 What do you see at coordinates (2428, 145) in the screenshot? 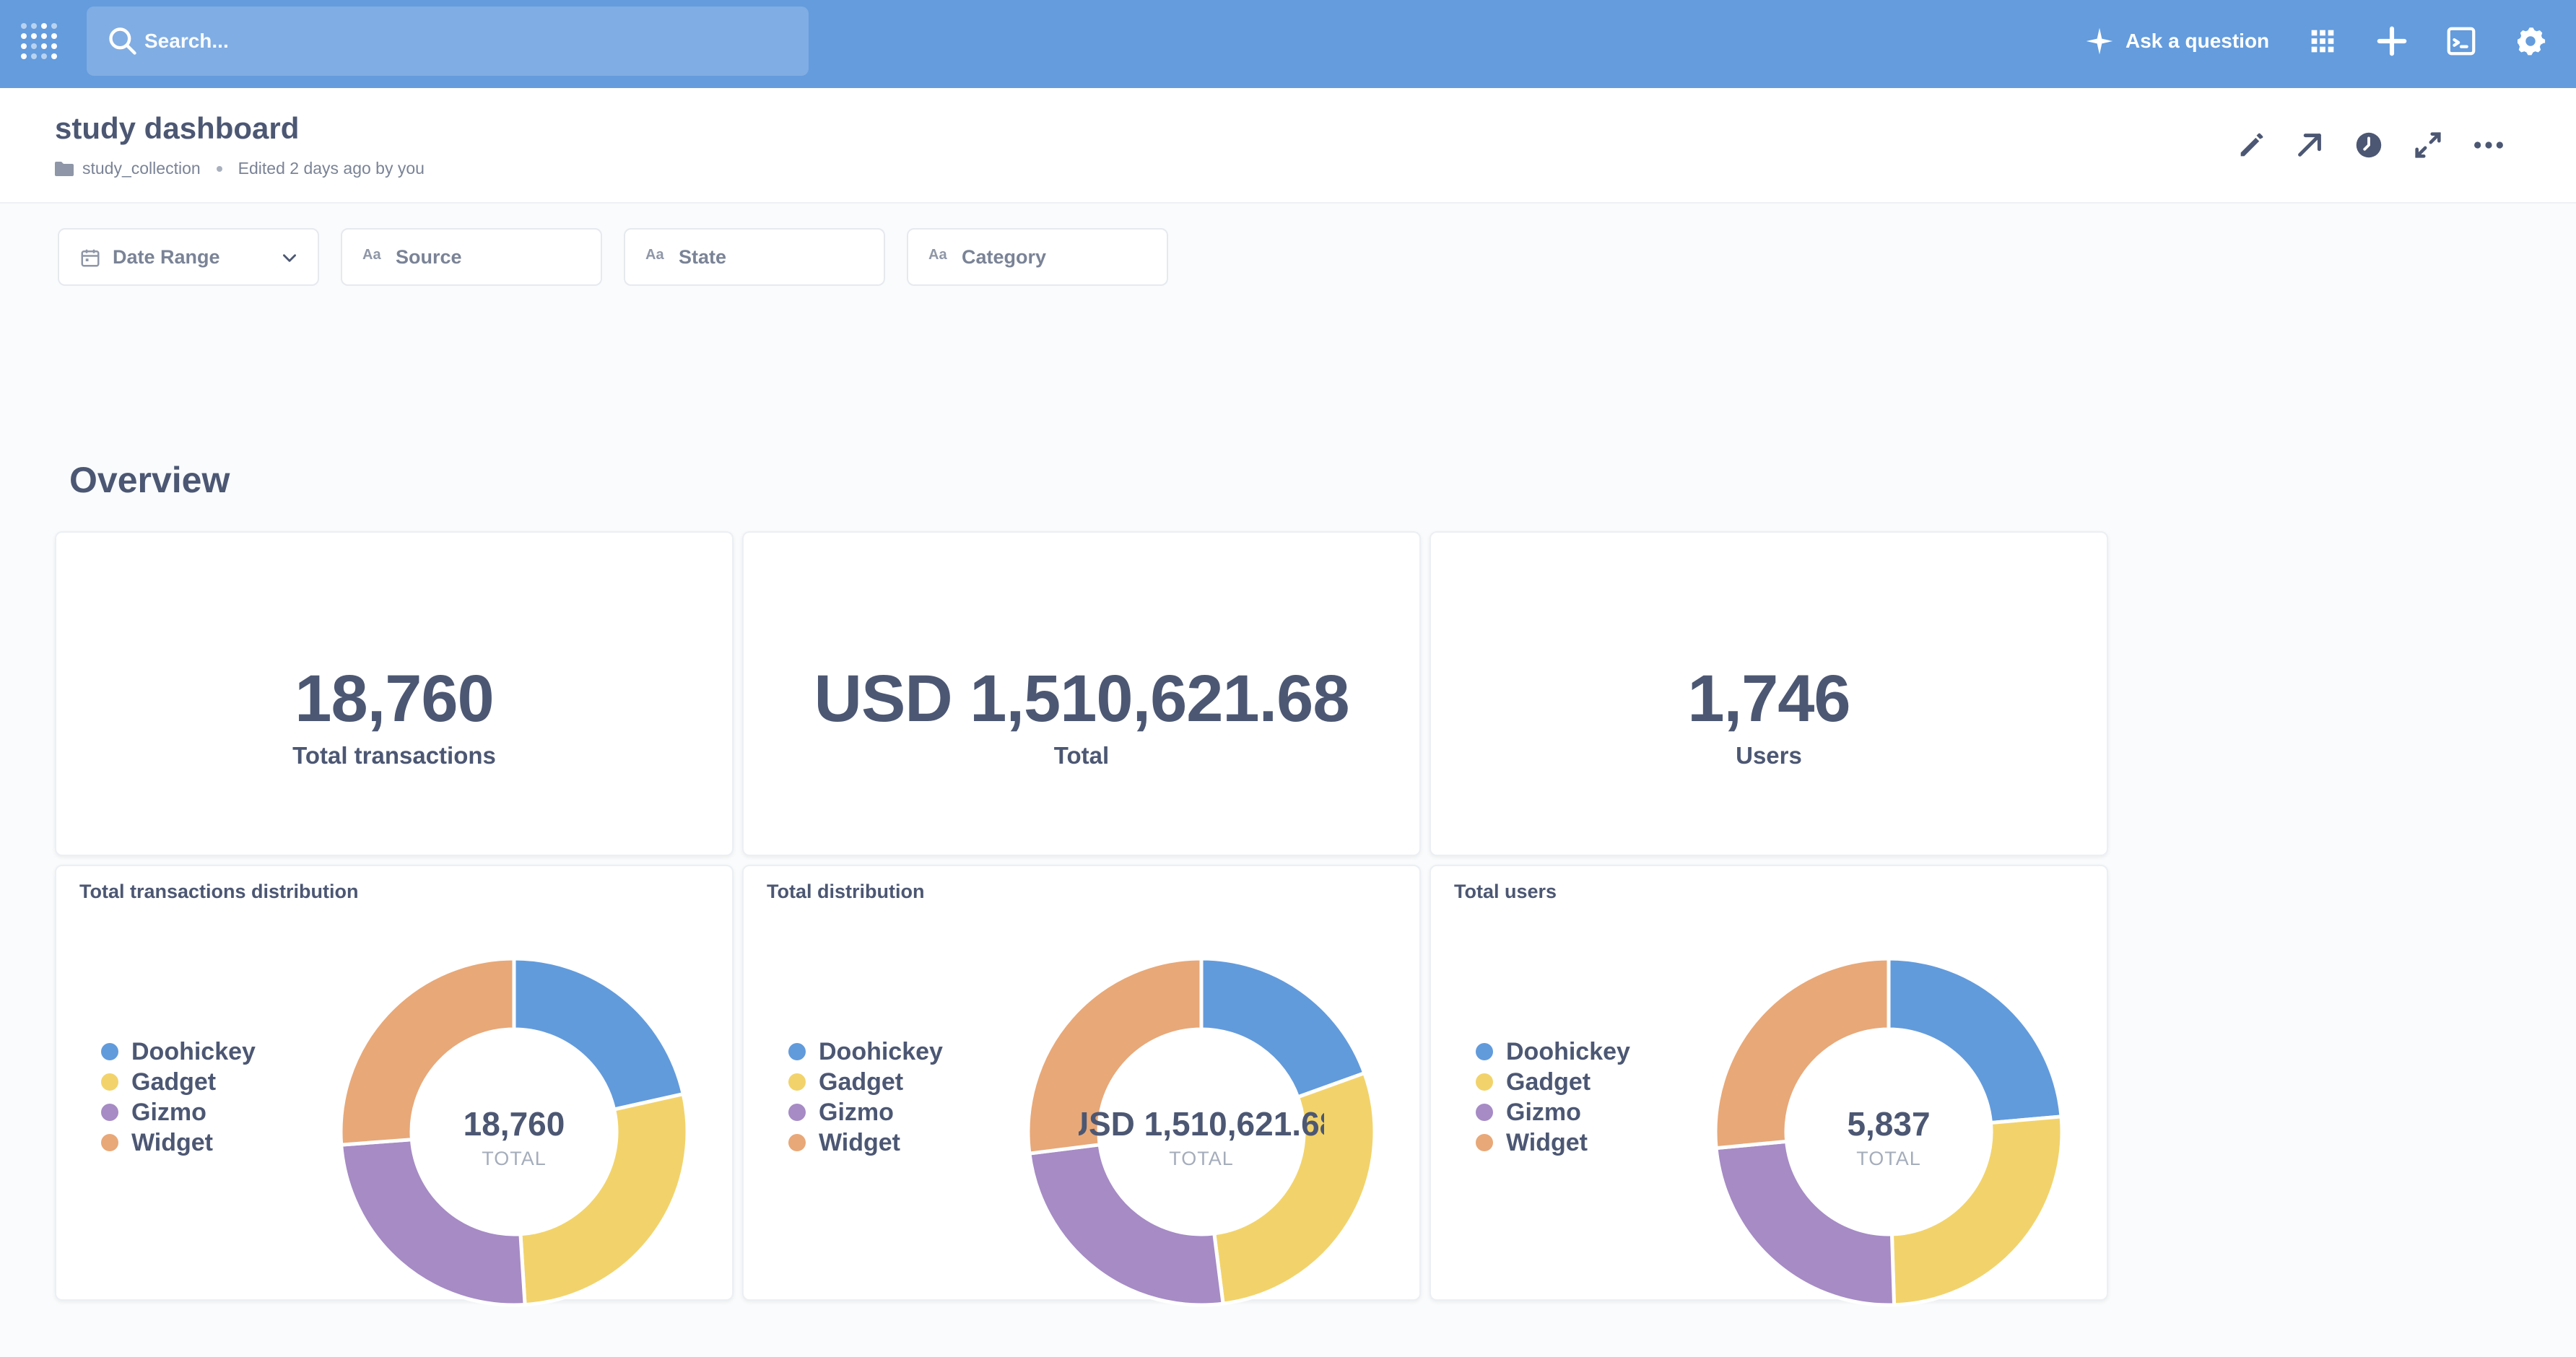
I see `fullscreen-icon` at bounding box center [2428, 145].